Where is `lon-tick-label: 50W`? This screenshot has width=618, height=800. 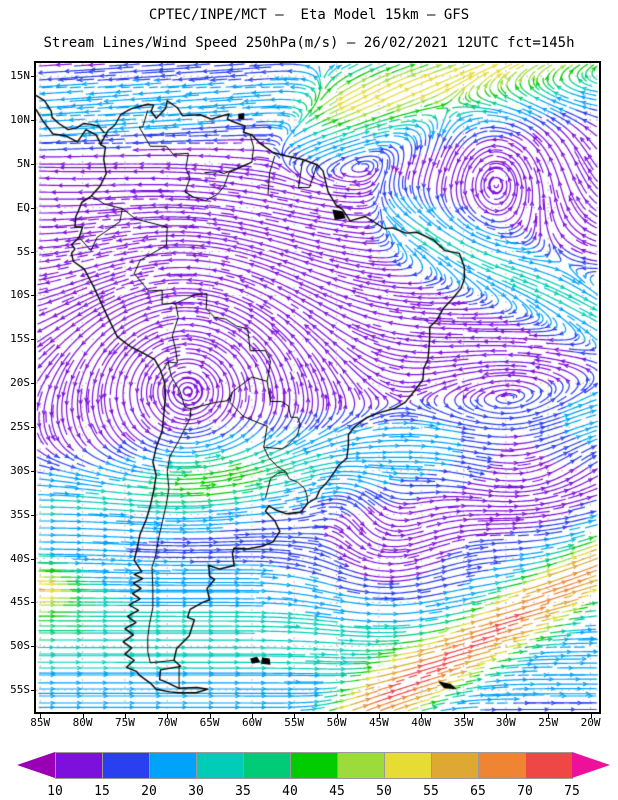
lon-tick-label: 50W is located at coordinates (336, 722).